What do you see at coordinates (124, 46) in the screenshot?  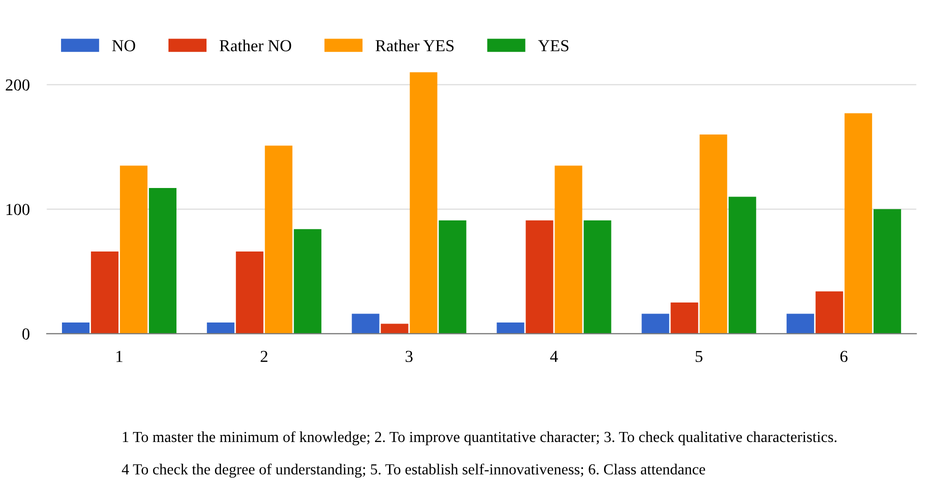 I see `legend-label: NO` at bounding box center [124, 46].